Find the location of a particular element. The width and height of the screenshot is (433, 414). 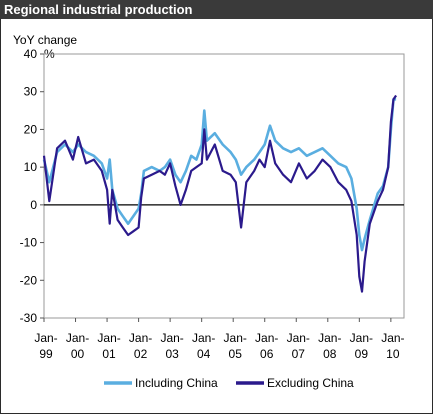

y-tick-label: 40 is located at coordinates (31, 54).